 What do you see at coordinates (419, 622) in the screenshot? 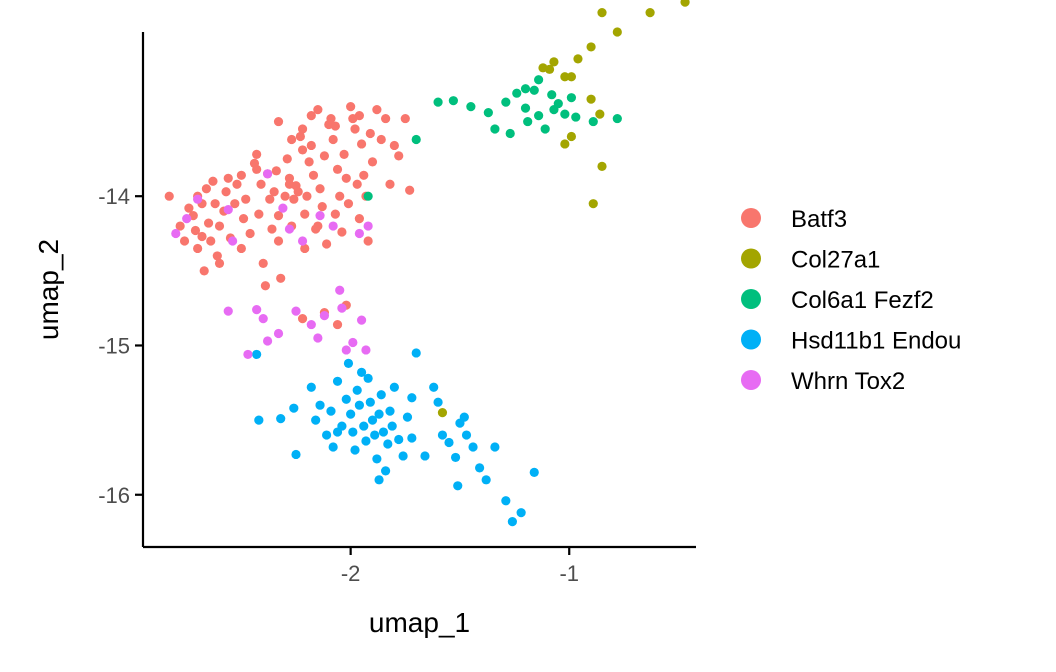
I see `x-axis-title: umap_1` at bounding box center [419, 622].